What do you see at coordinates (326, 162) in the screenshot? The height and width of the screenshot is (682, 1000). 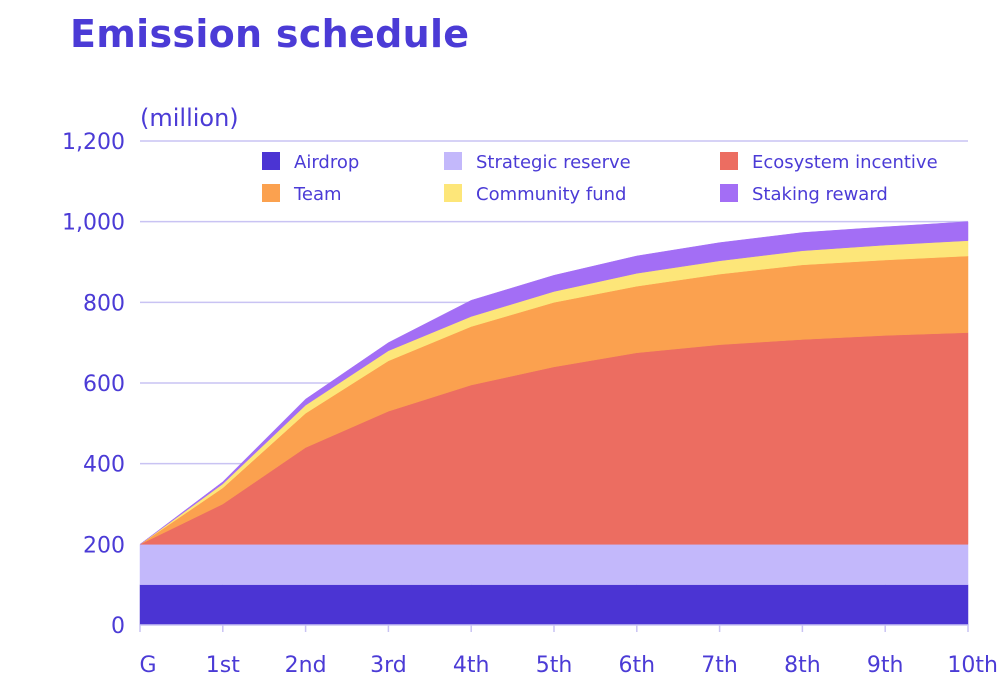 I see `legend-label-airdrop: Airdrop` at bounding box center [326, 162].